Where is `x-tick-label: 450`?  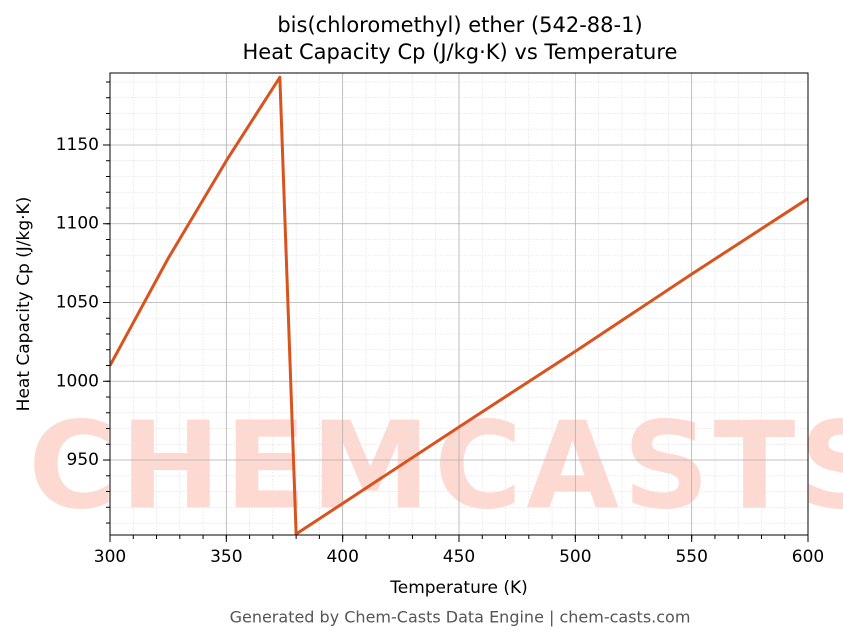 x-tick-label: 450 is located at coordinates (459, 557).